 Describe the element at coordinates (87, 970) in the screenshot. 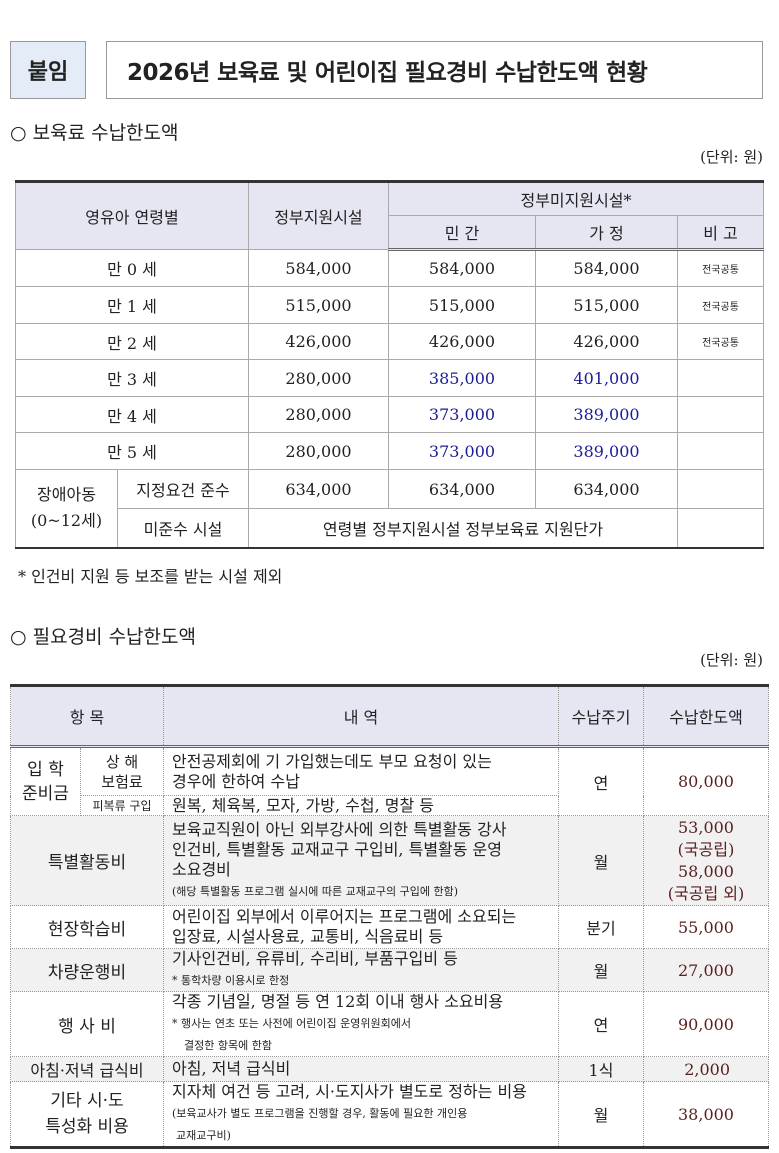

I see `vehicle-label: 차량운행비` at that location.